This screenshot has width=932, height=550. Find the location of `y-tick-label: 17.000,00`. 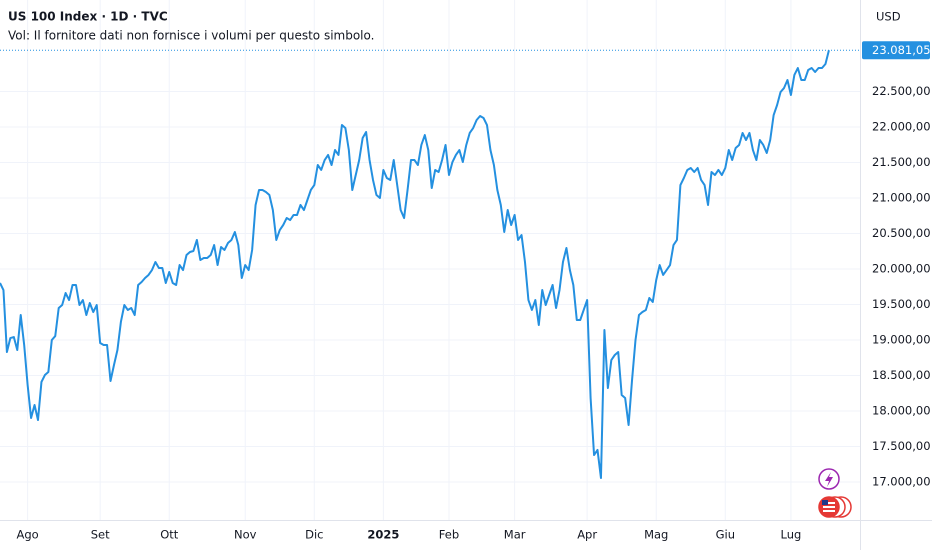

y-tick-label: 17.000,00 is located at coordinates (901, 482).